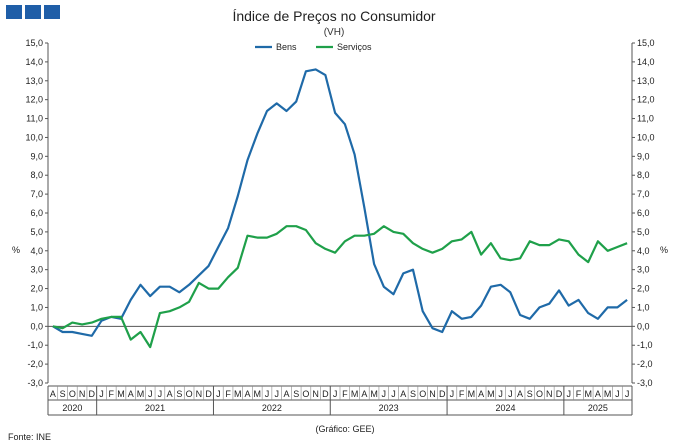 The image size is (680, 448). I want to click on y-tick-label-left: -2,0, so click(35, 364).